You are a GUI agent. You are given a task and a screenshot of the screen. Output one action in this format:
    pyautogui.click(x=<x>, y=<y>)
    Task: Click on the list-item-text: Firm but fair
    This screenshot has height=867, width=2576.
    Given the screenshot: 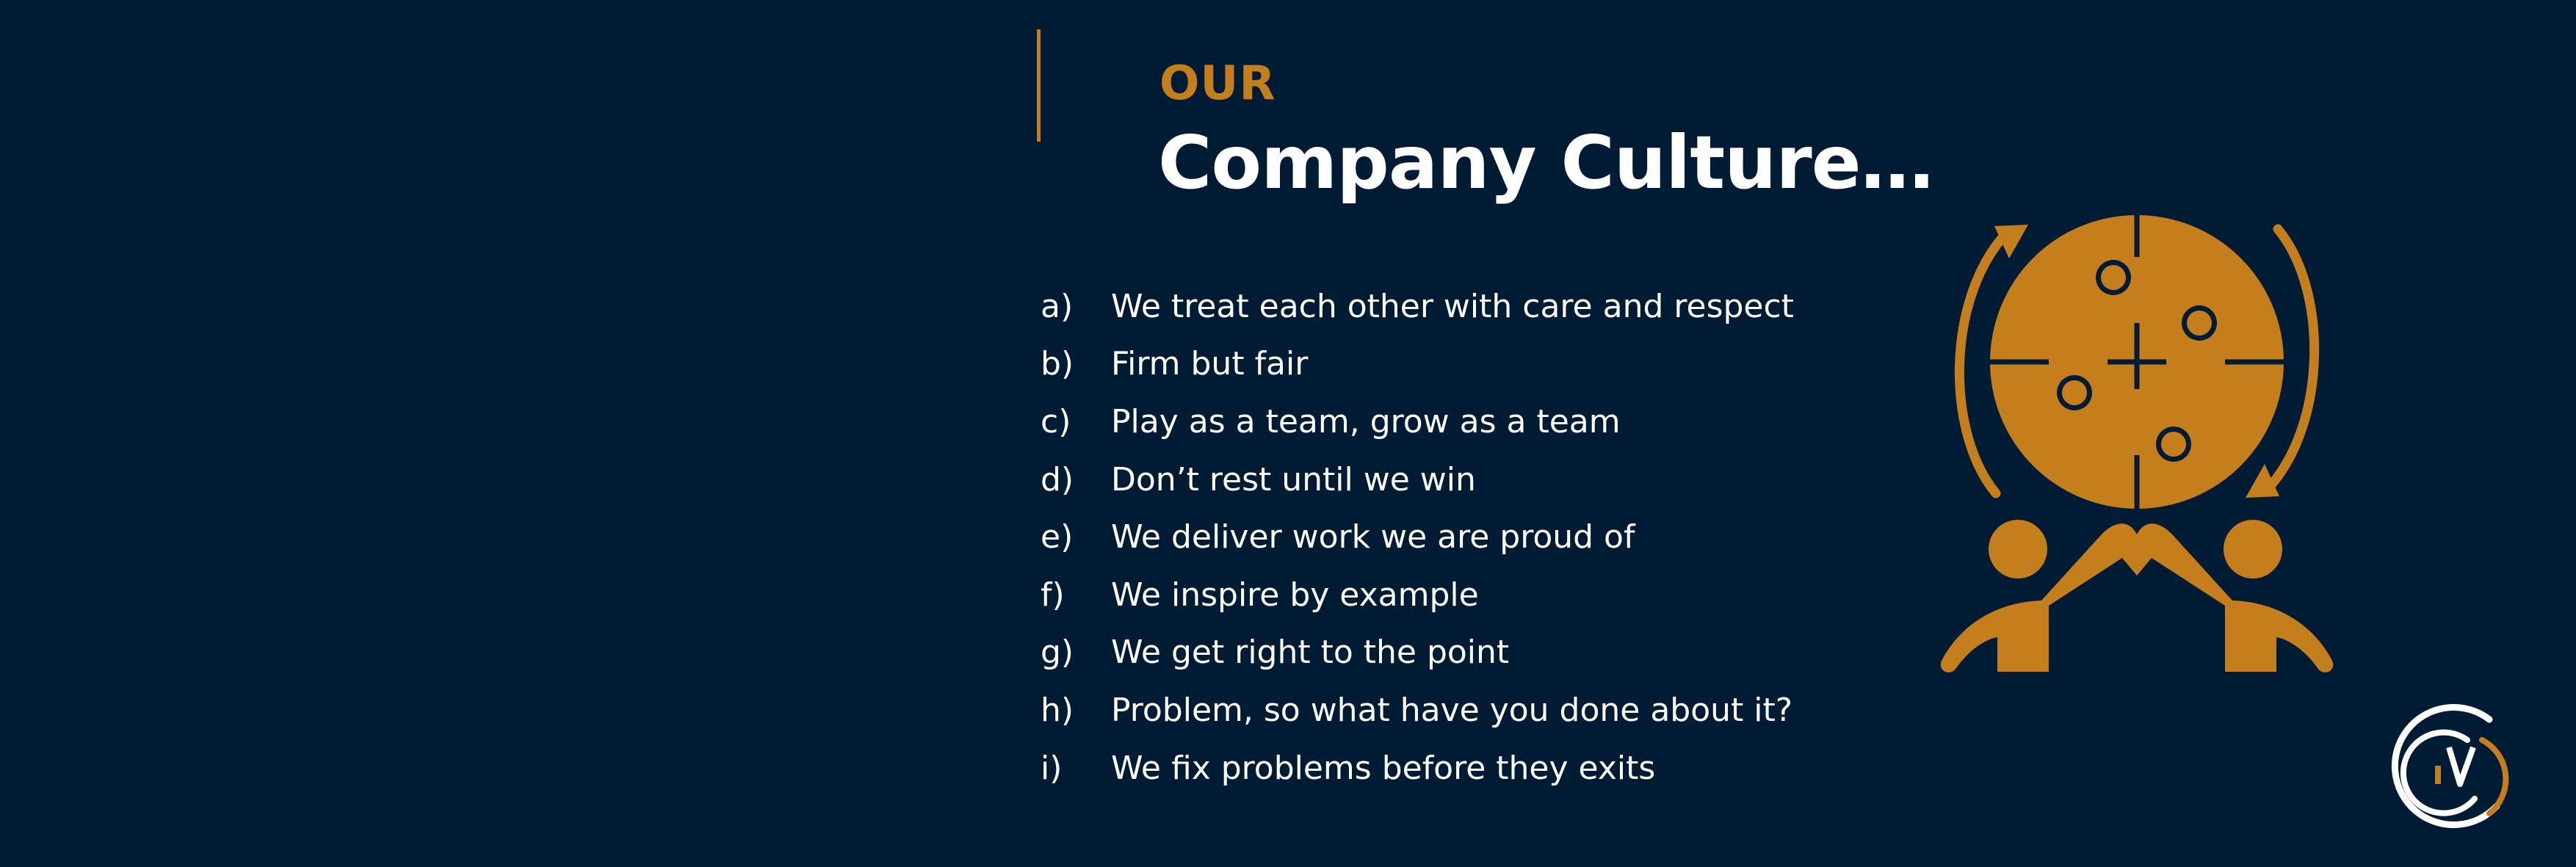 What is the action you would take?
    pyautogui.click(x=1210, y=364)
    